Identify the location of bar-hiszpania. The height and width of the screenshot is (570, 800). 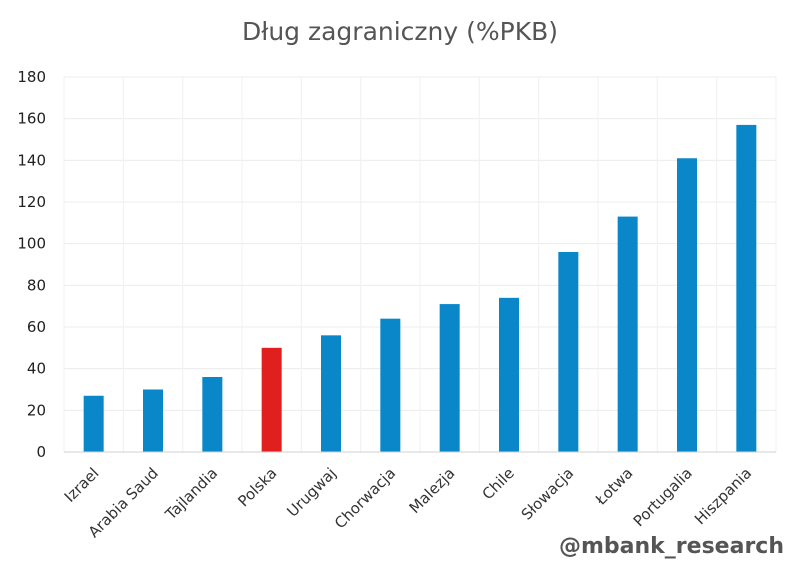
(746, 288).